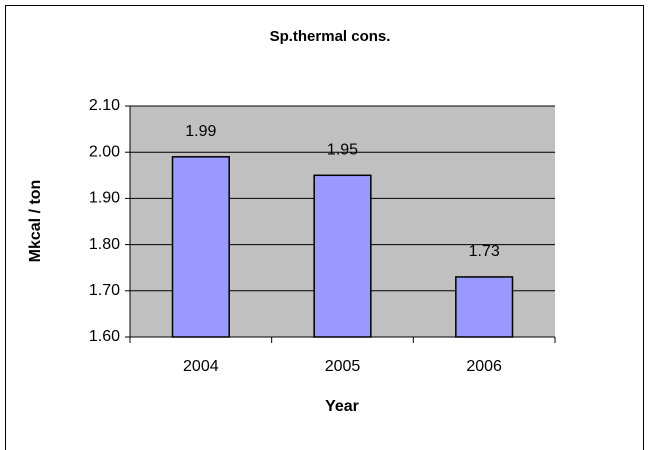 The width and height of the screenshot is (649, 450). I want to click on x-axis-label: Year, so click(342, 406).